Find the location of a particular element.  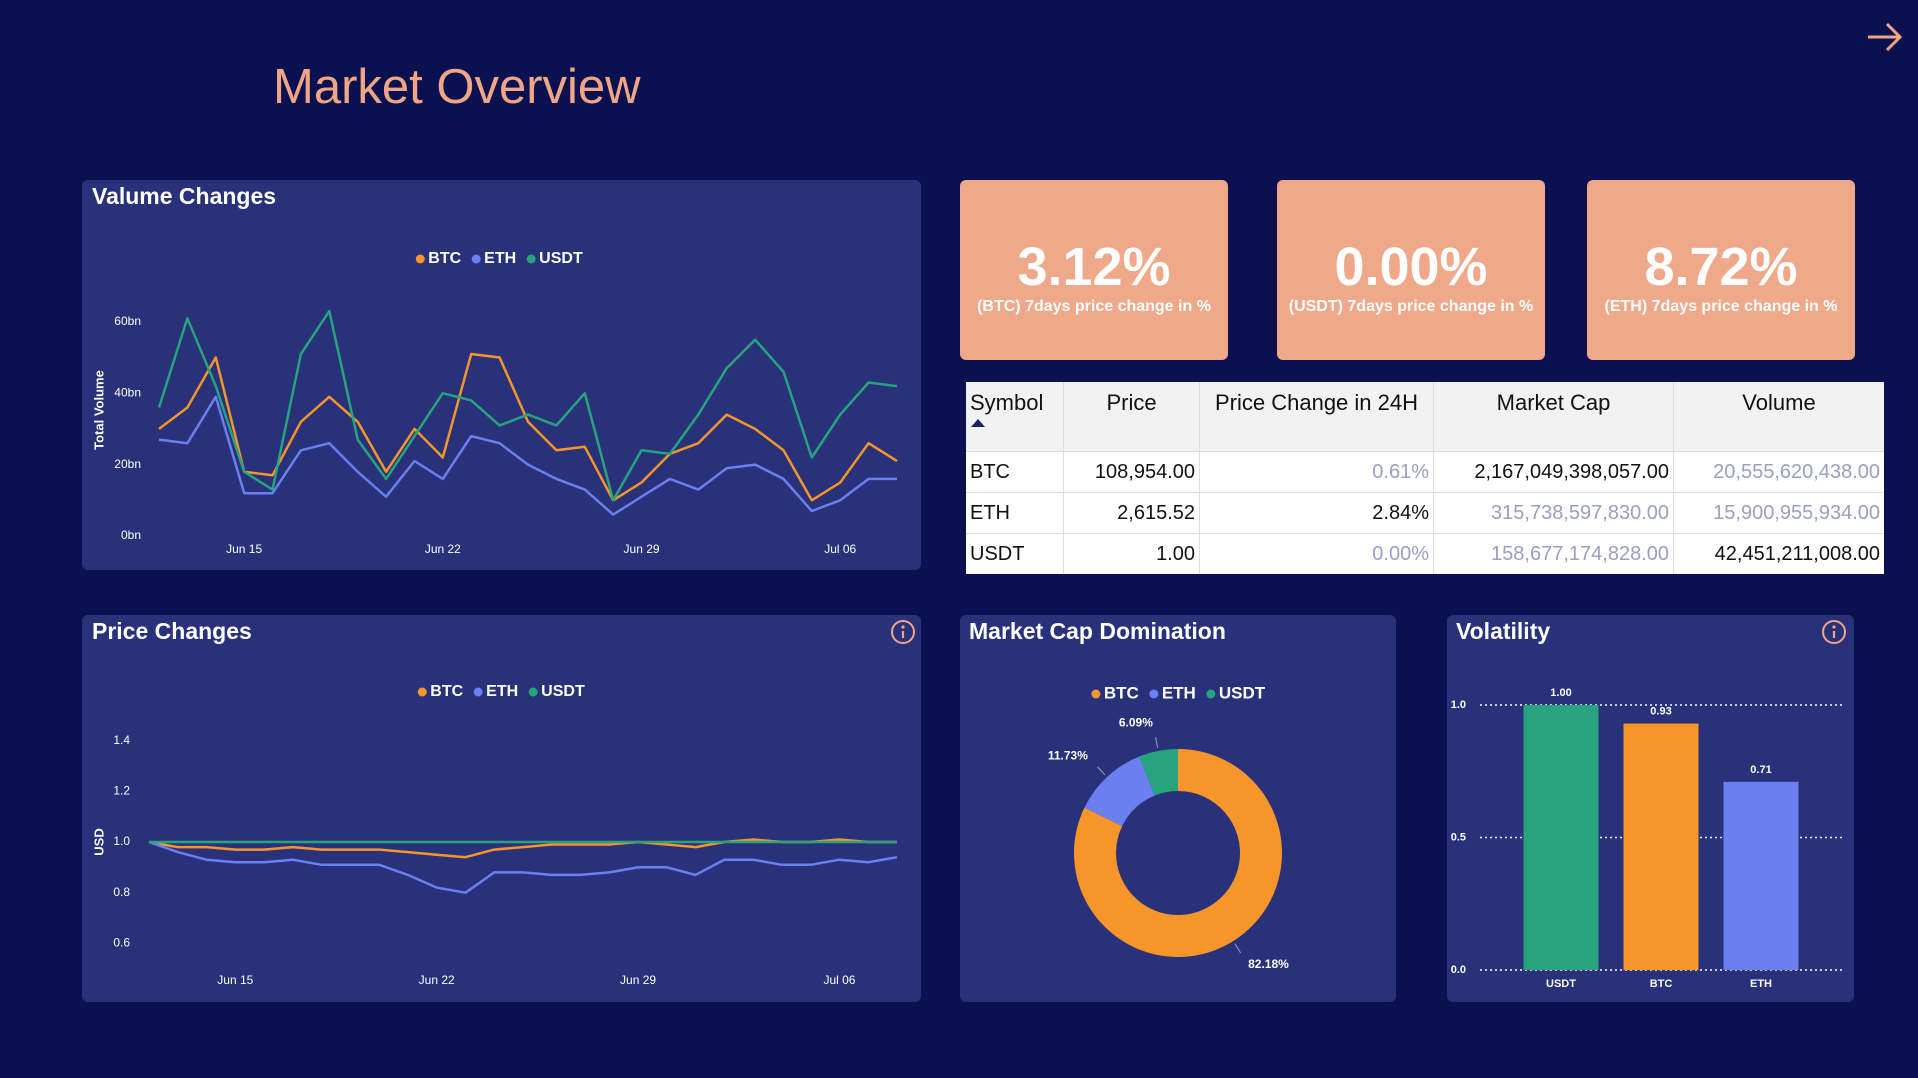

x-tick-label: Jul 06 is located at coordinates (839, 980).